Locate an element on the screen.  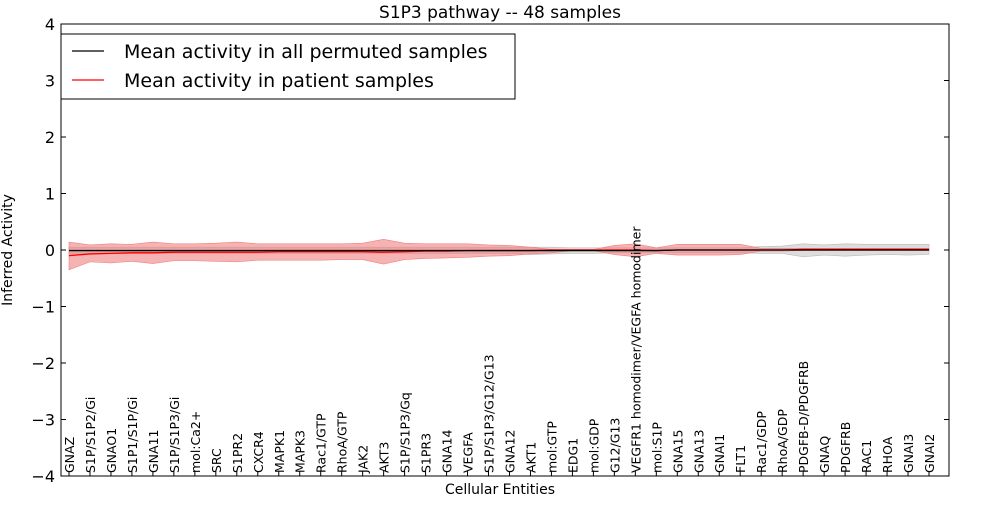
series-lines is located at coordinates (498, 252).